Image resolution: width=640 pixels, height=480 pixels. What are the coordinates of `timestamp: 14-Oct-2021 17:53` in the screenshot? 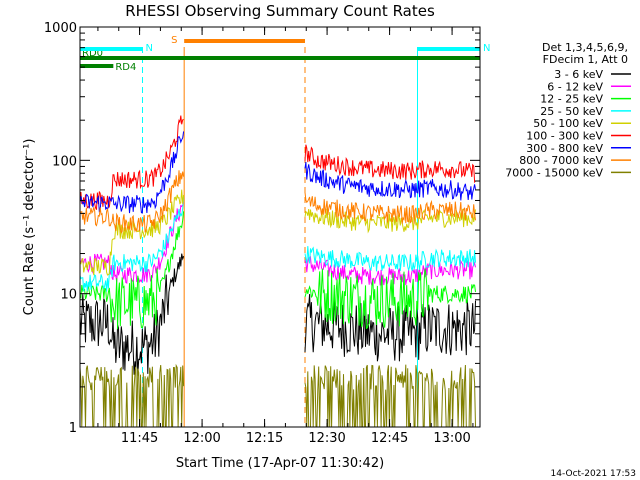 It's located at (593, 474).